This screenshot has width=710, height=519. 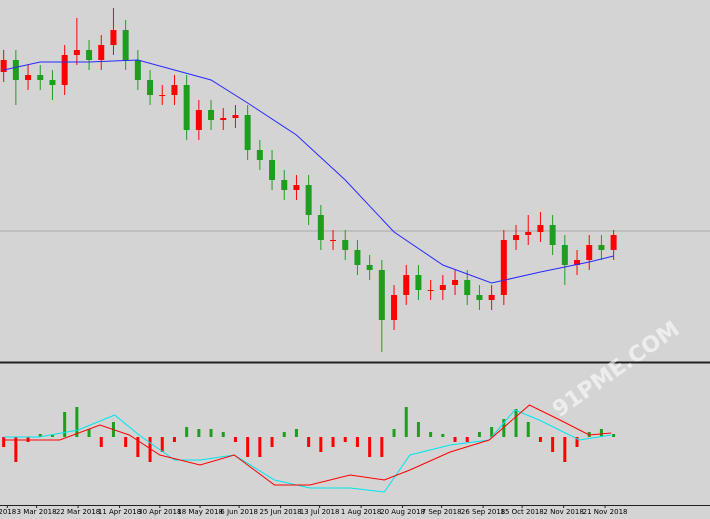 What do you see at coordinates (521, 512) in the screenshot?
I see `x-tick-label: 15 Oct 2018` at bounding box center [521, 512].